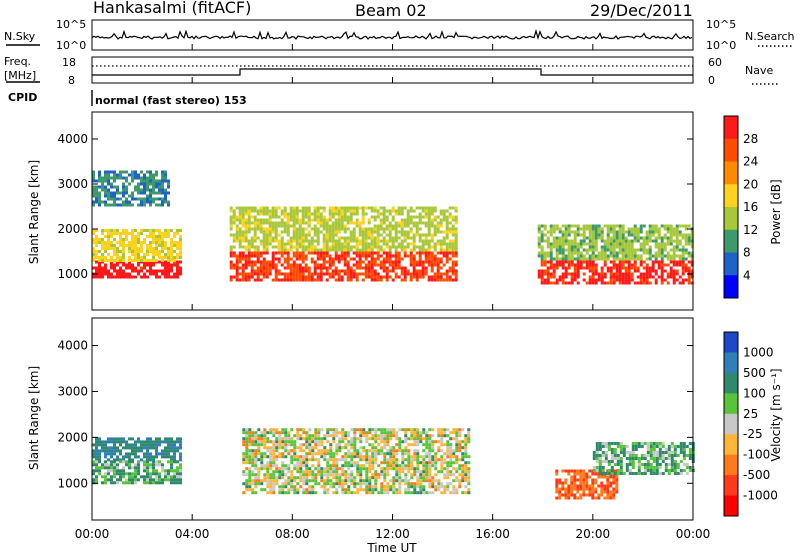  Describe the element at coordinates (753, 434) in the screenshot. I see `velocity-colorbar-tick: -25` at that location.